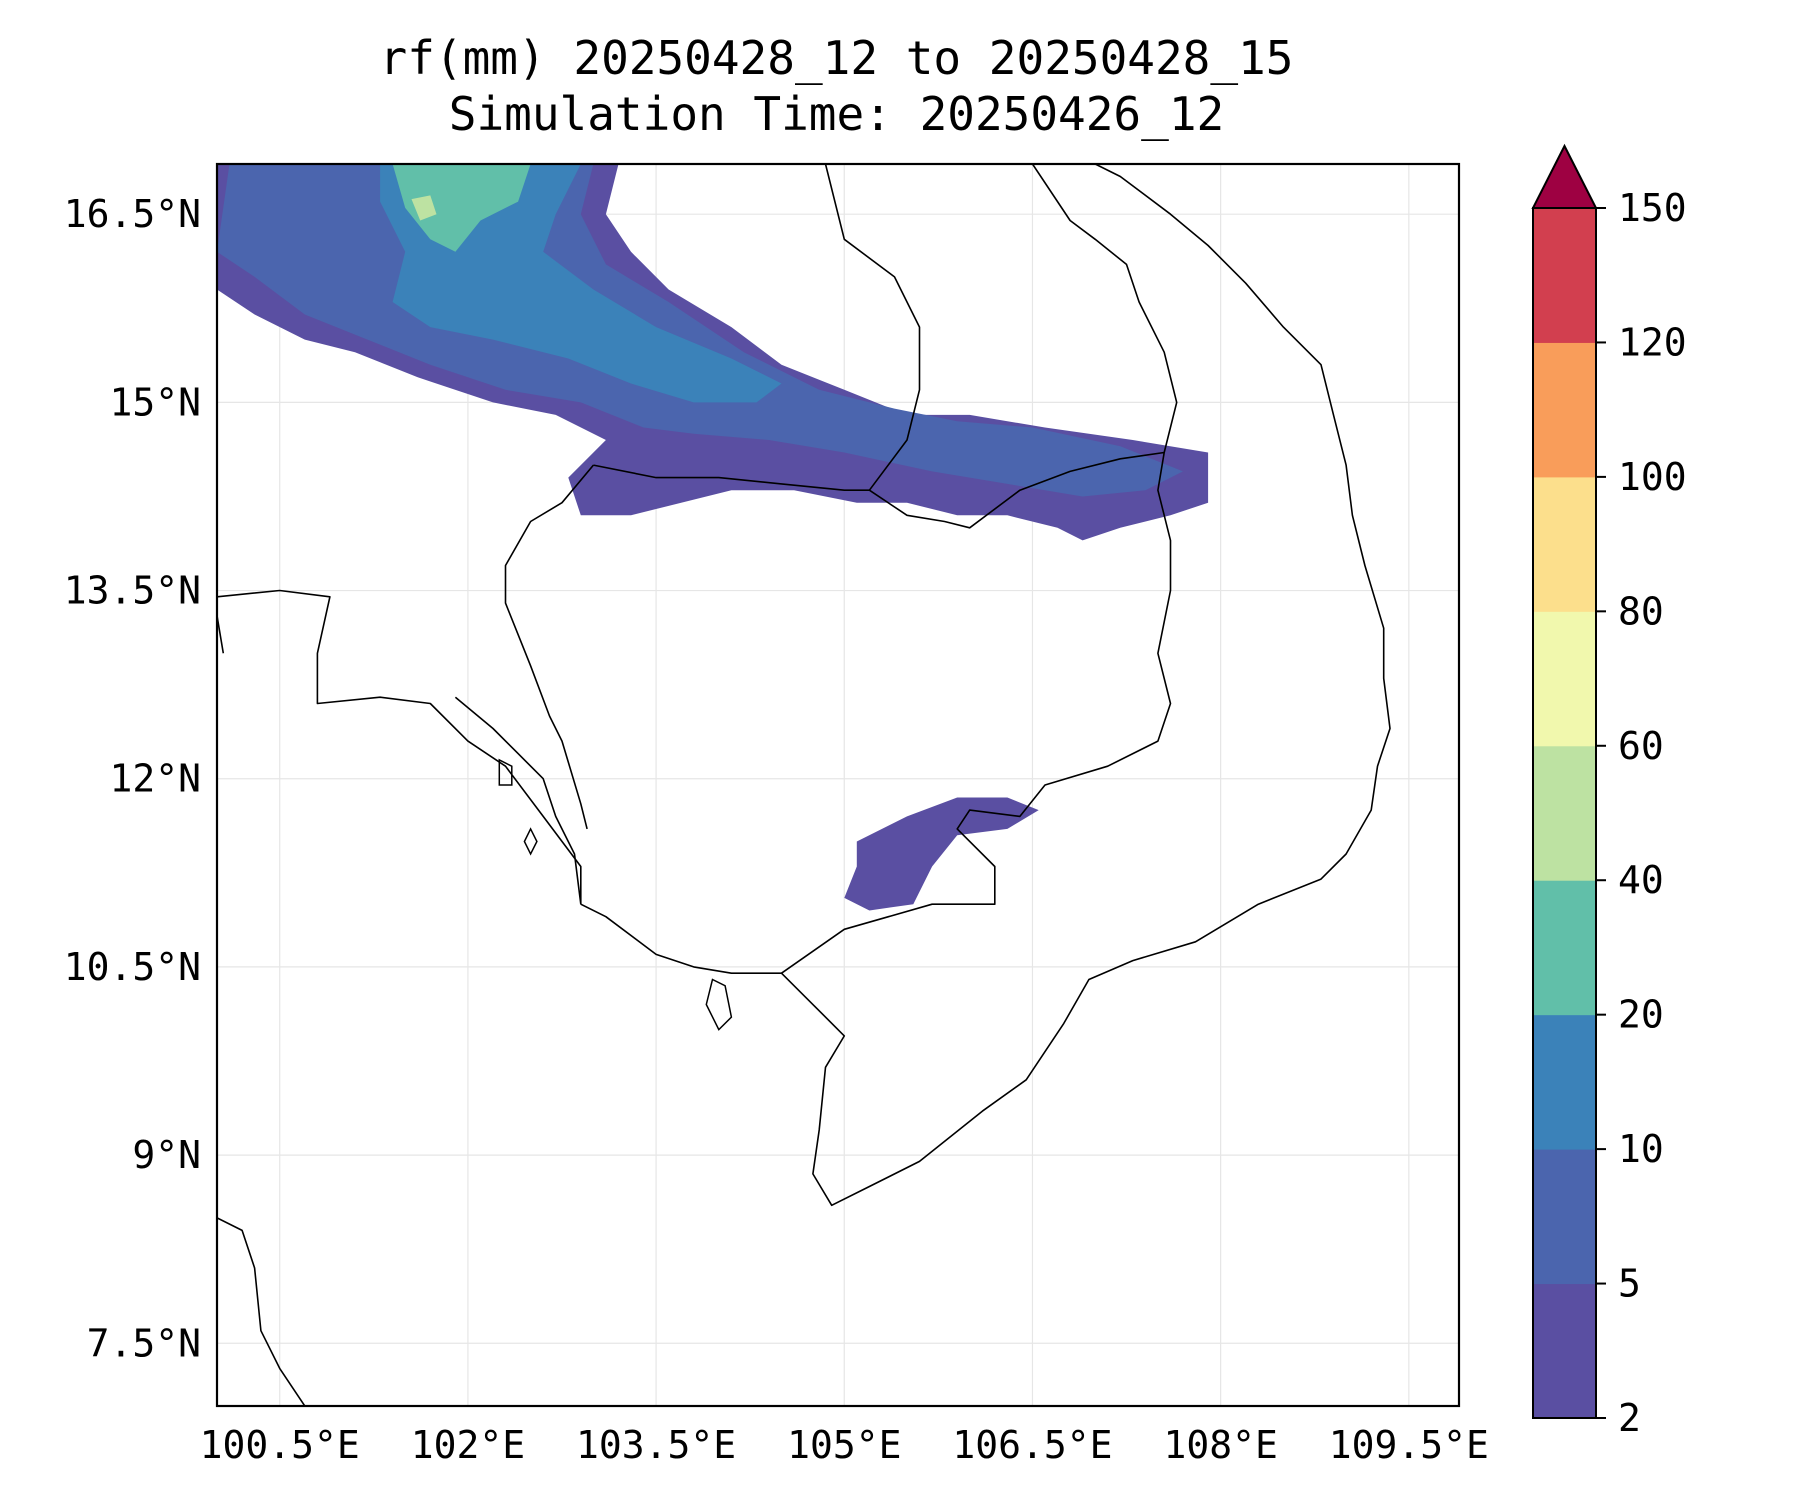 The width and height of the screenshot is (1800, 1500). What do you see at coordinates (468, 1445) in the screenshot?
I see `x-tick-label: 102°E` at bounding box center [468, 1445].